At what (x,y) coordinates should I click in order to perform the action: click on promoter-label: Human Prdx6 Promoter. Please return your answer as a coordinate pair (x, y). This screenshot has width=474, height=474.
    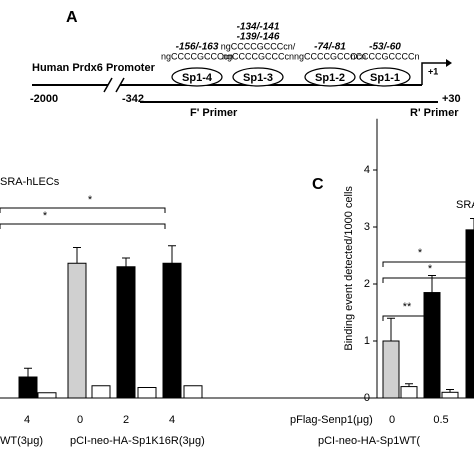
    Looking at the image, I should click on (94, 68).